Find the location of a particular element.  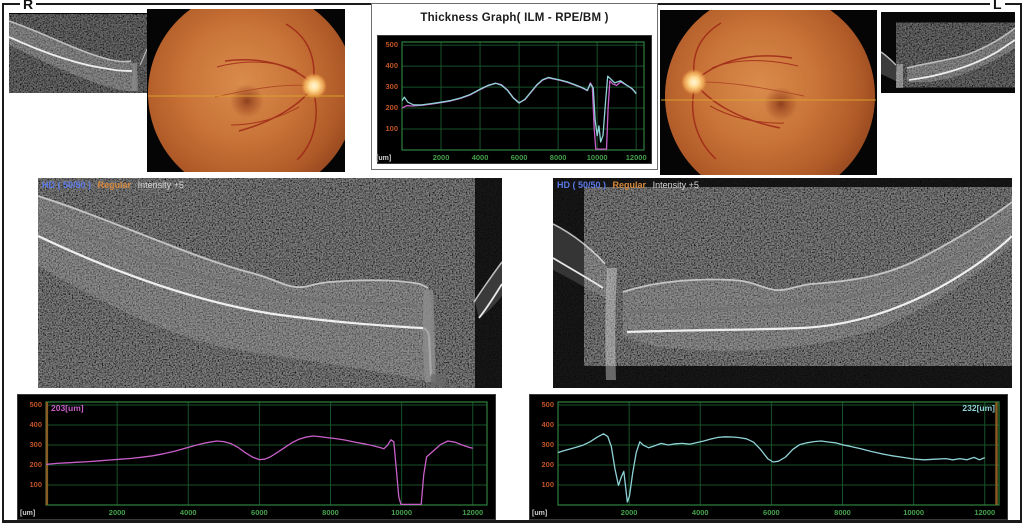

left-eye-oct-thumbnail is located at coordinates (948, 52).